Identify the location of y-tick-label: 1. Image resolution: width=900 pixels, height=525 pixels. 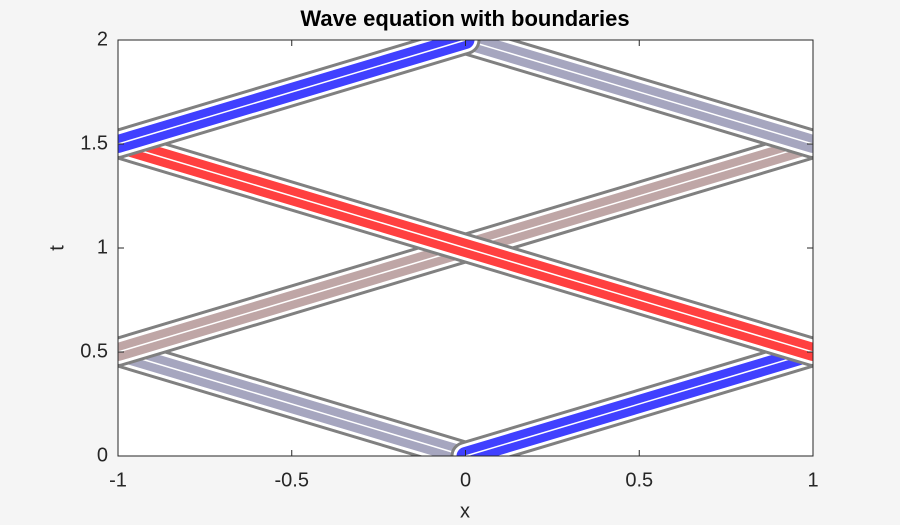
(102, 247).